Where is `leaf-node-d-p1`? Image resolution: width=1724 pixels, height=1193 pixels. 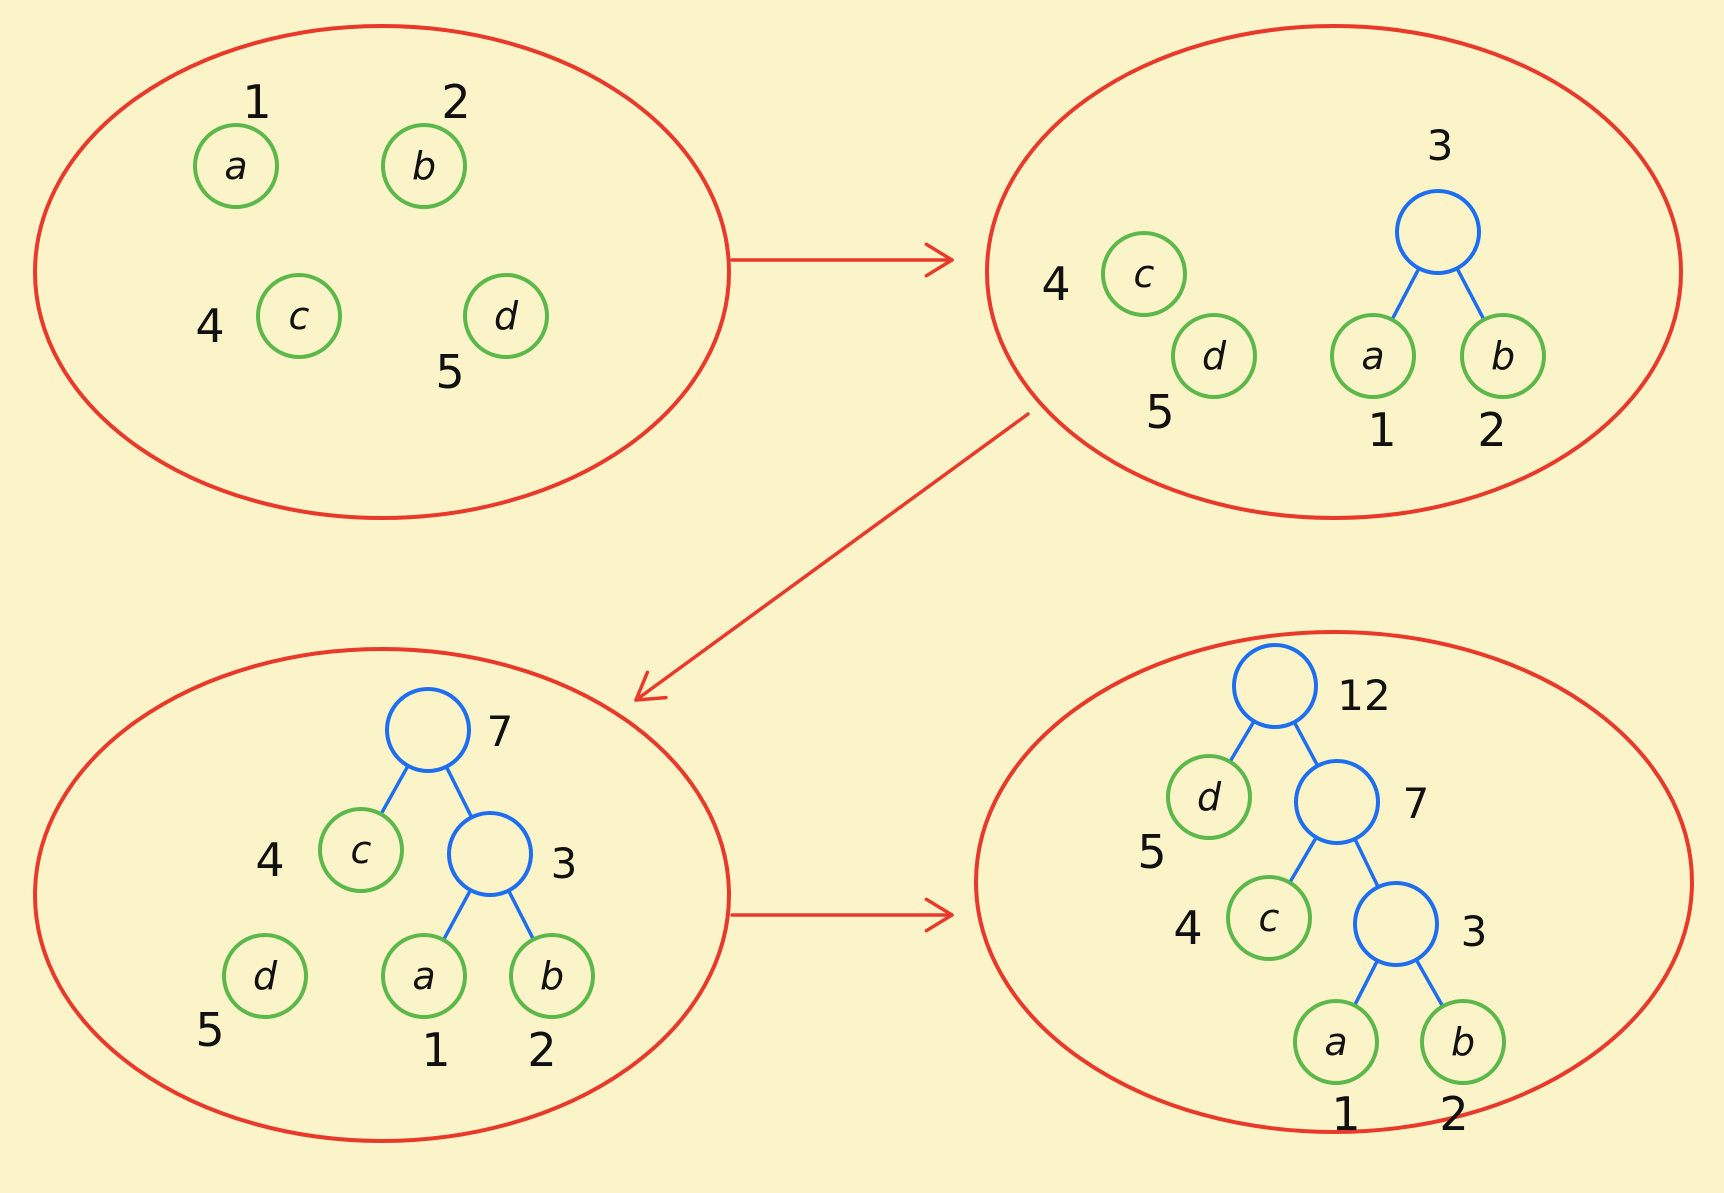 leaf-node-d-p1 is located at coordinates (506, 316).